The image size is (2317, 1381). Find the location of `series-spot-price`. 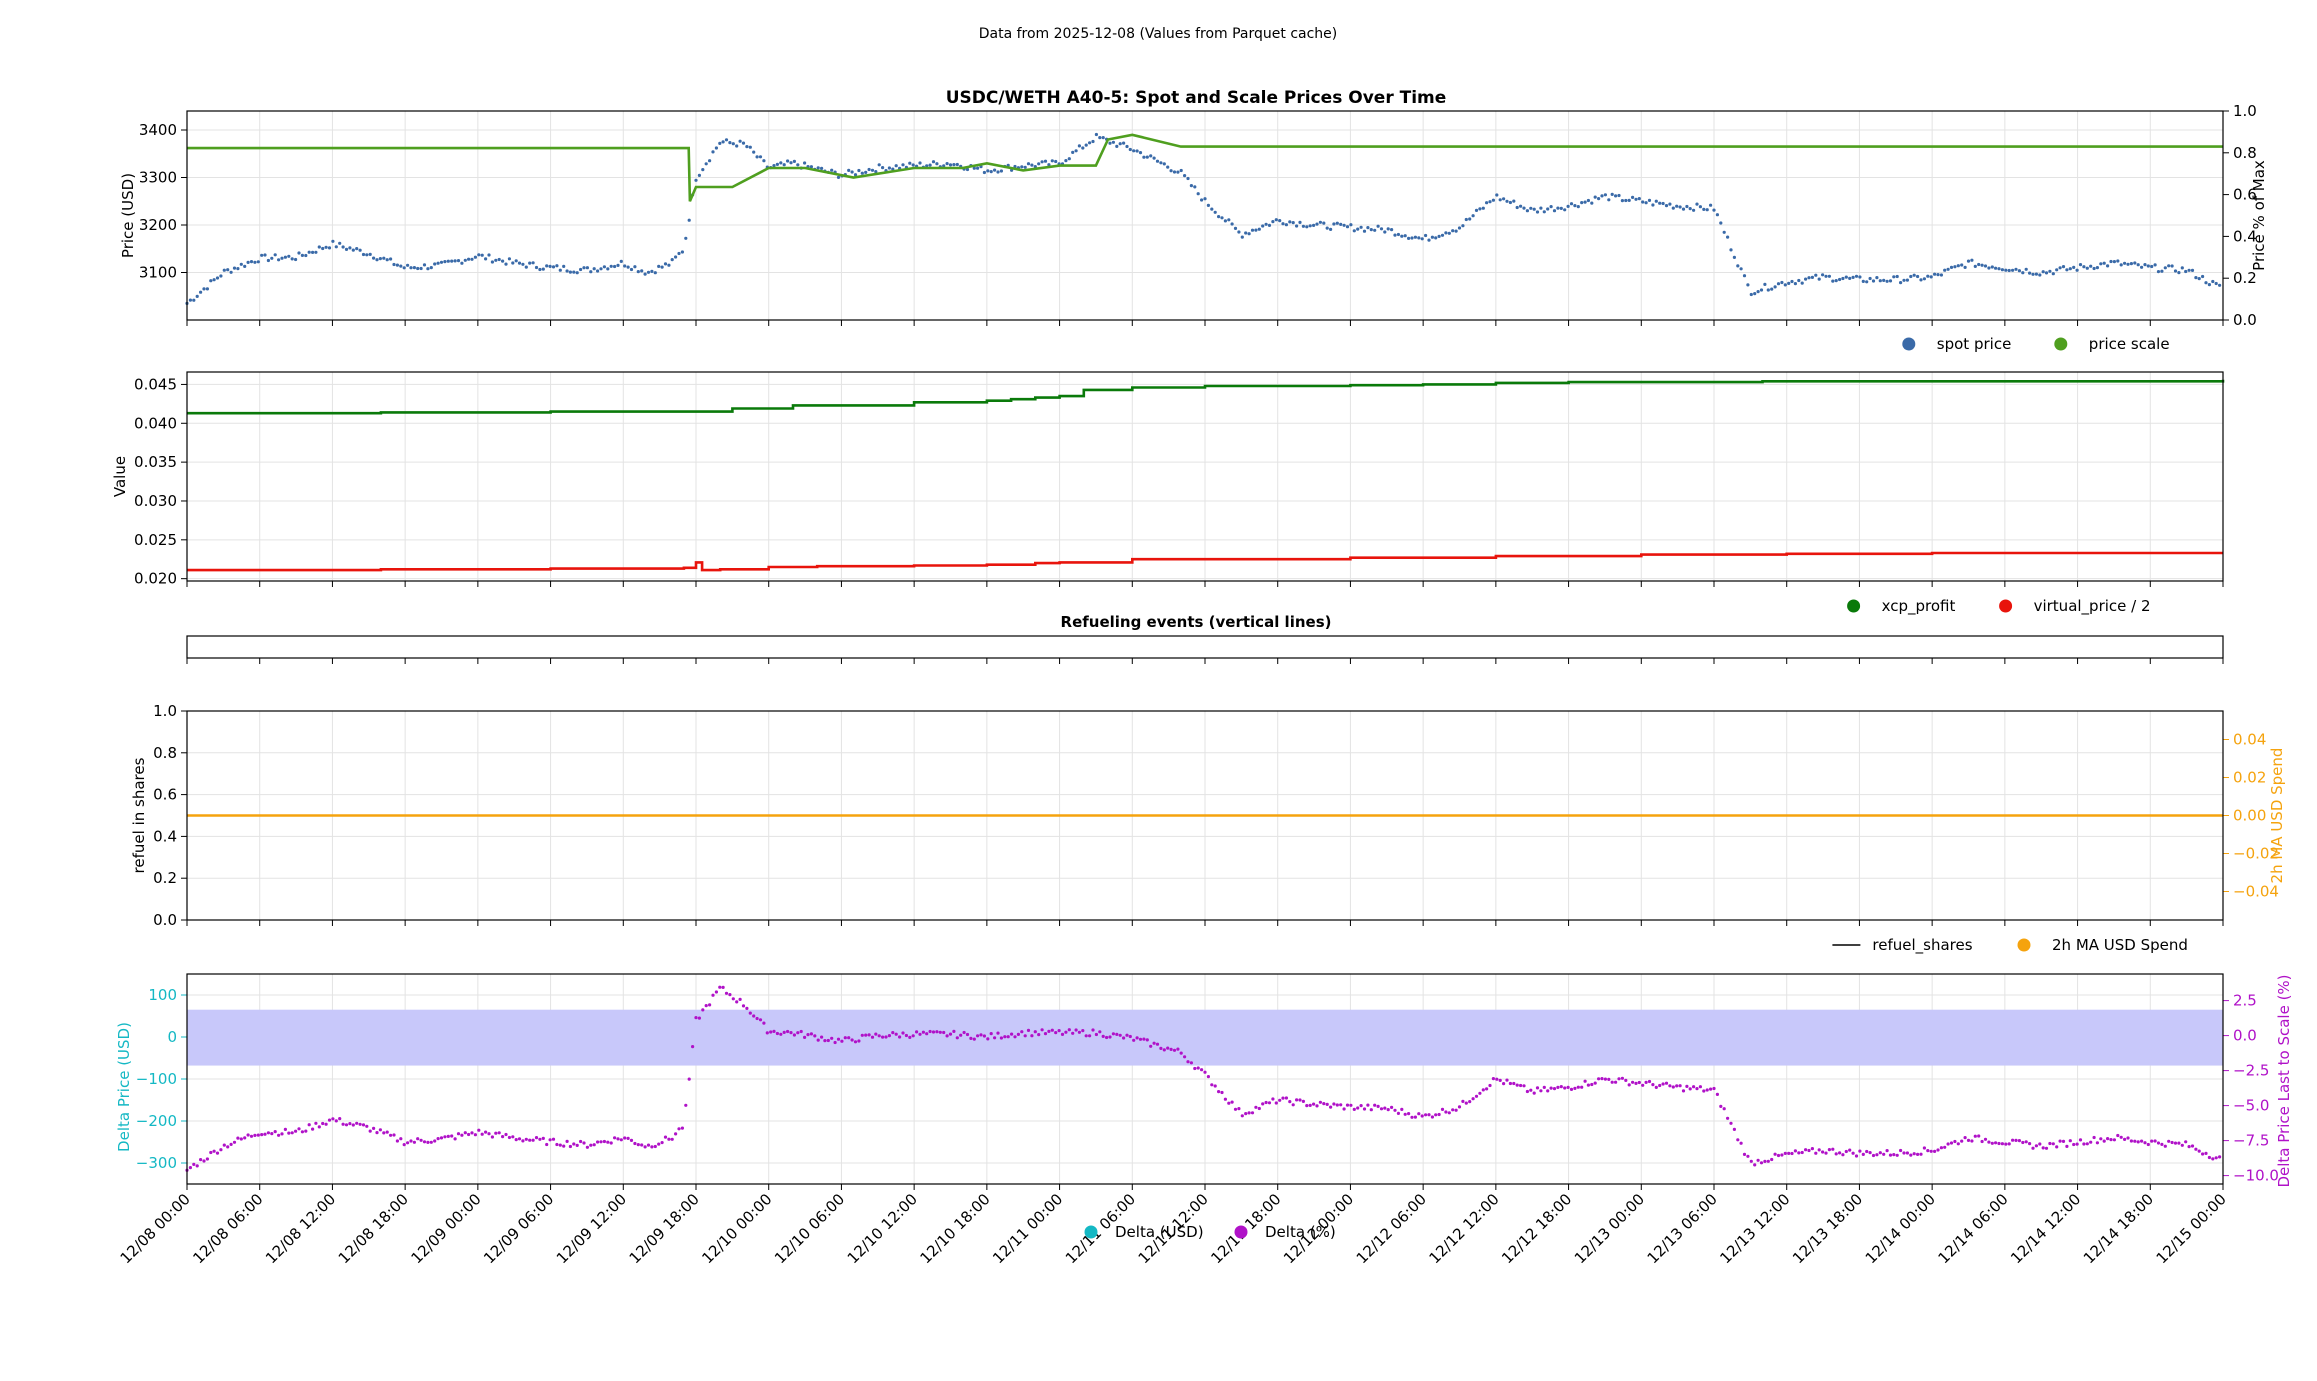

series-spot-price is located at coordinates (1203, 218).